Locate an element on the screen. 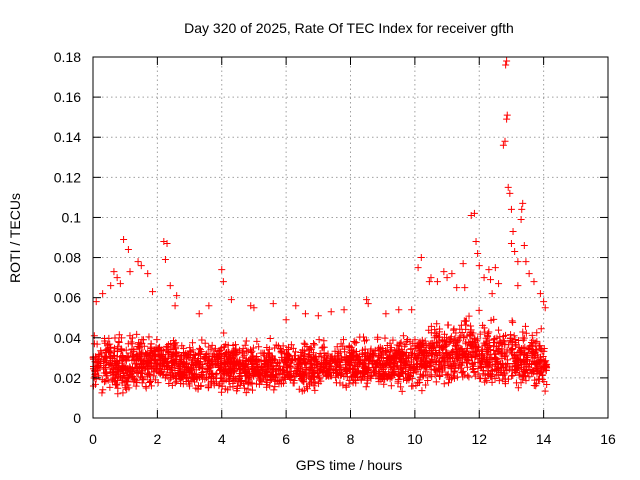 The height and width of the screenshot is (480, 640). x-axis-label: GPS time / hours is located at coordinates (349, 465).